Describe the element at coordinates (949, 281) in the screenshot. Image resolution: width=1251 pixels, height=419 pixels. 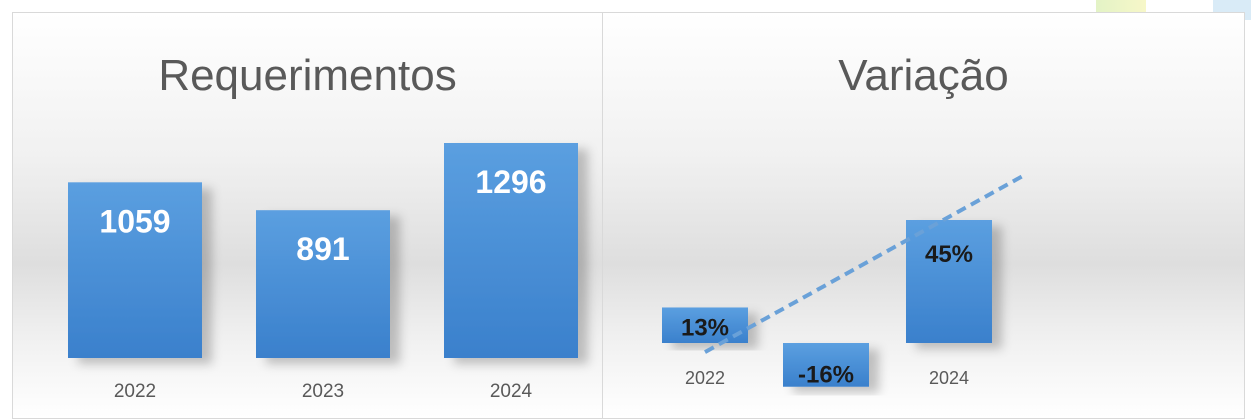
I see `variacao-bar-2024` at that location.